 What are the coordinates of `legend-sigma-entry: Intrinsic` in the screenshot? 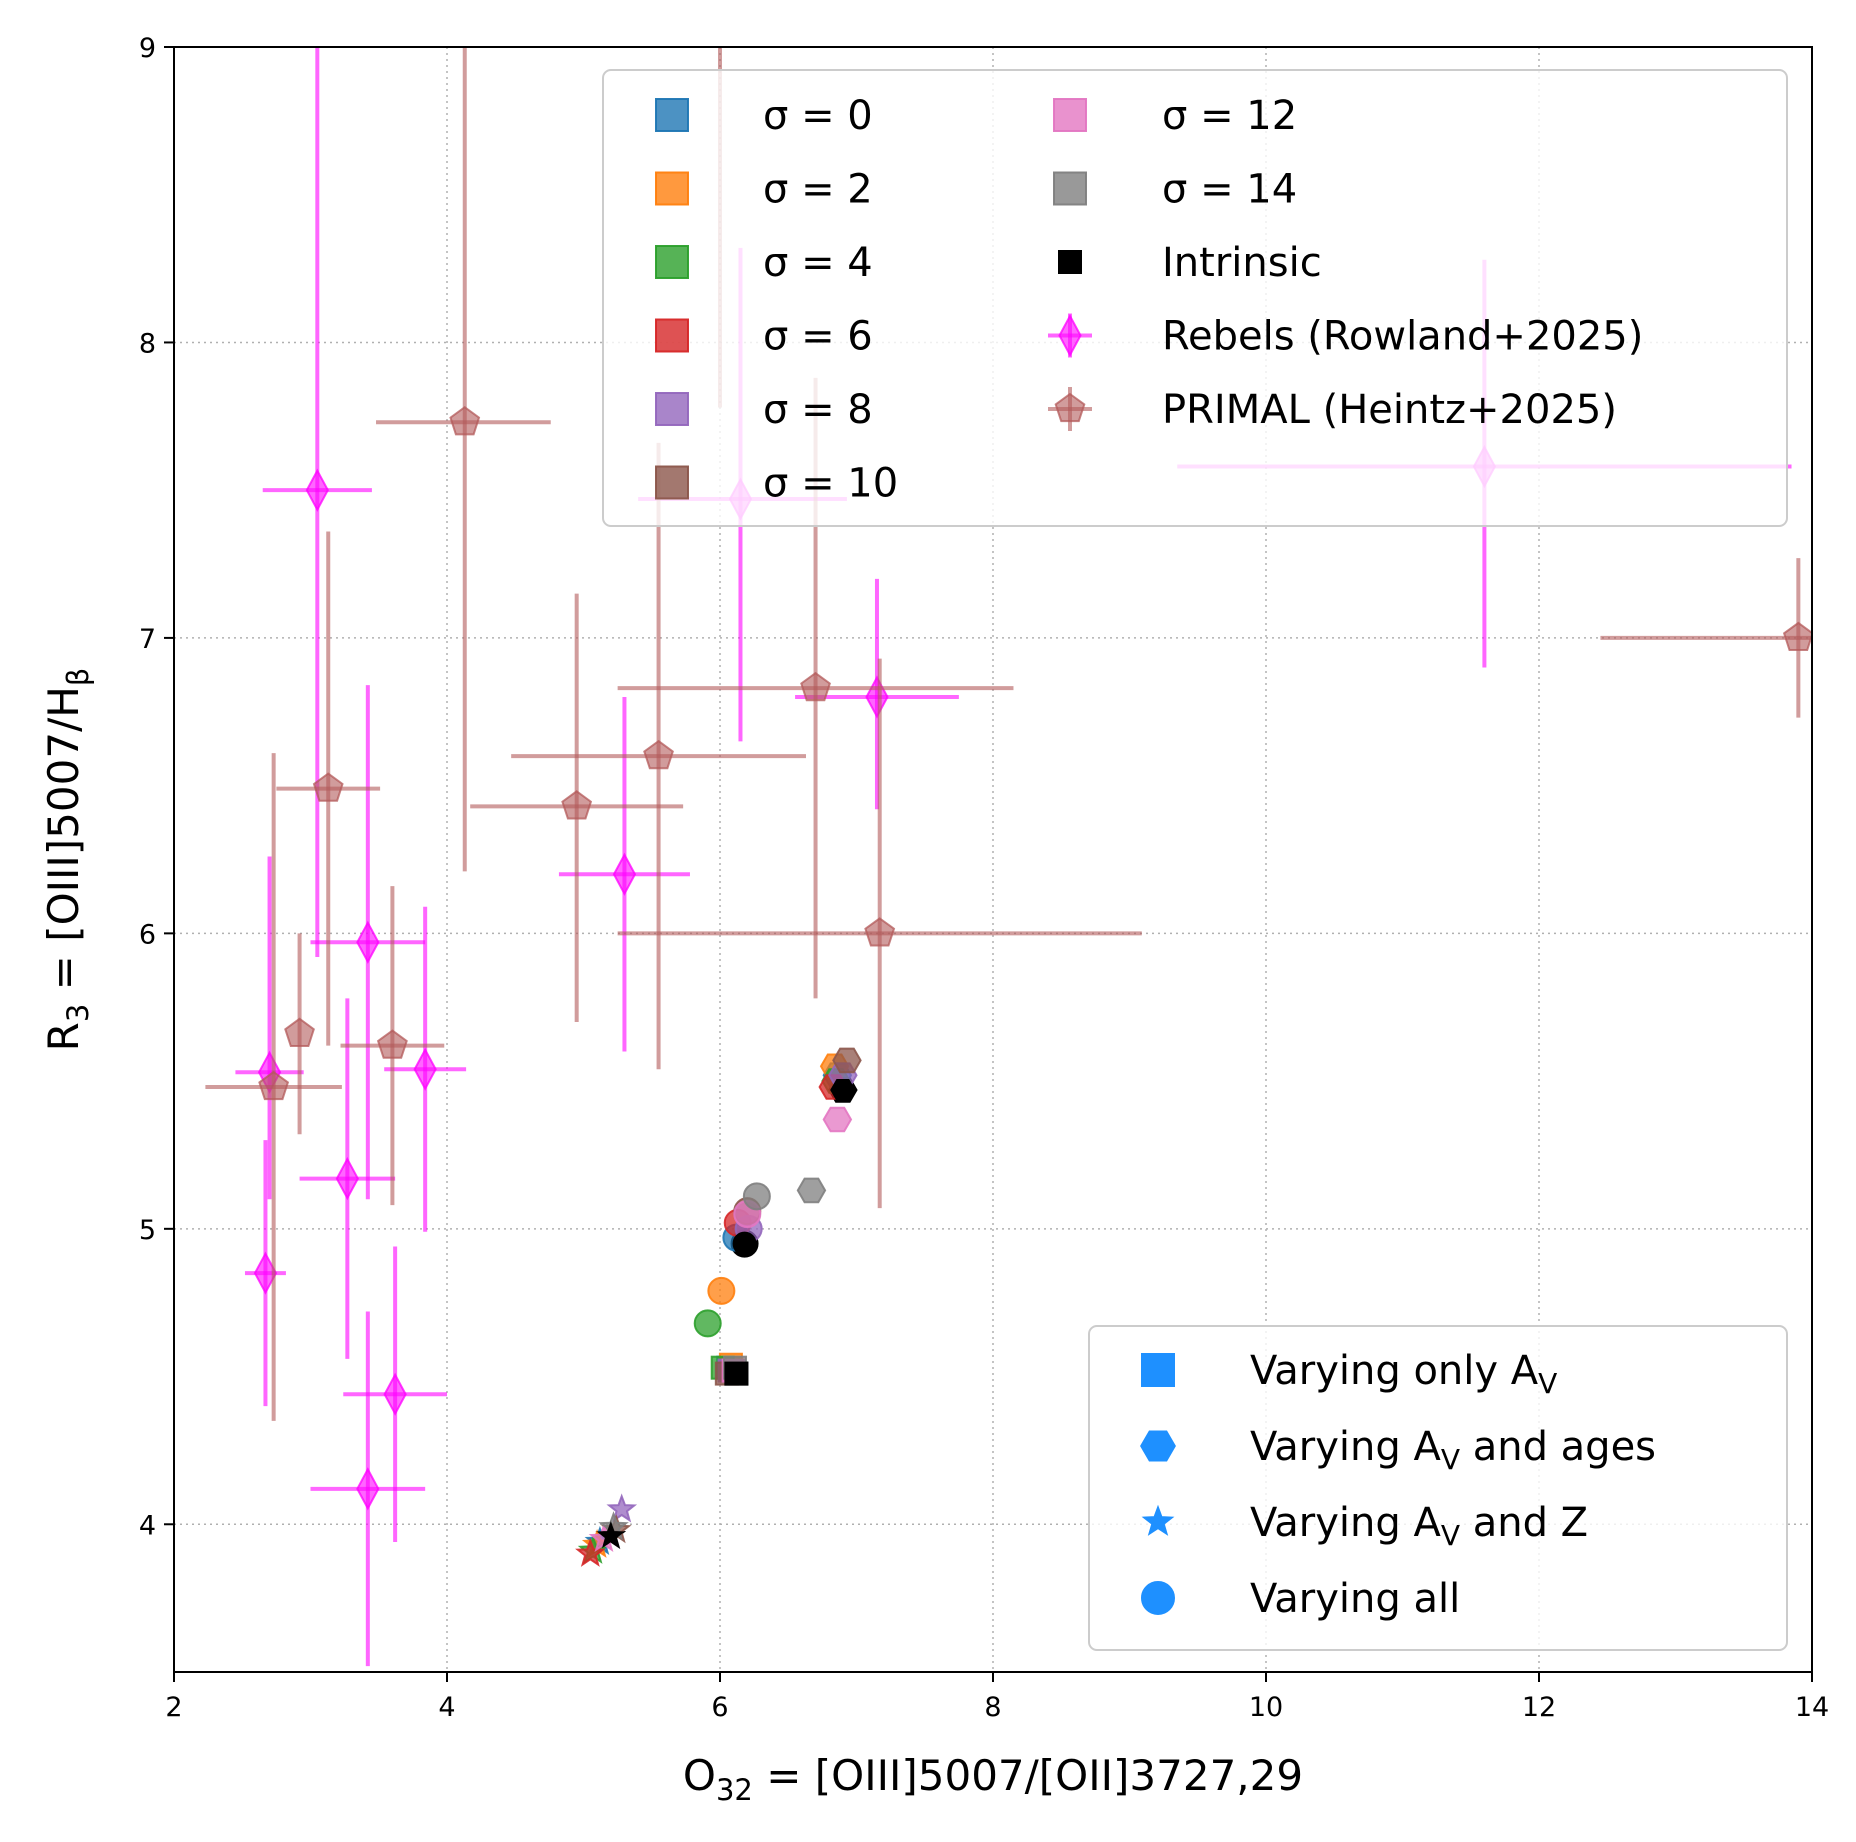 It's located at (1190, 263).